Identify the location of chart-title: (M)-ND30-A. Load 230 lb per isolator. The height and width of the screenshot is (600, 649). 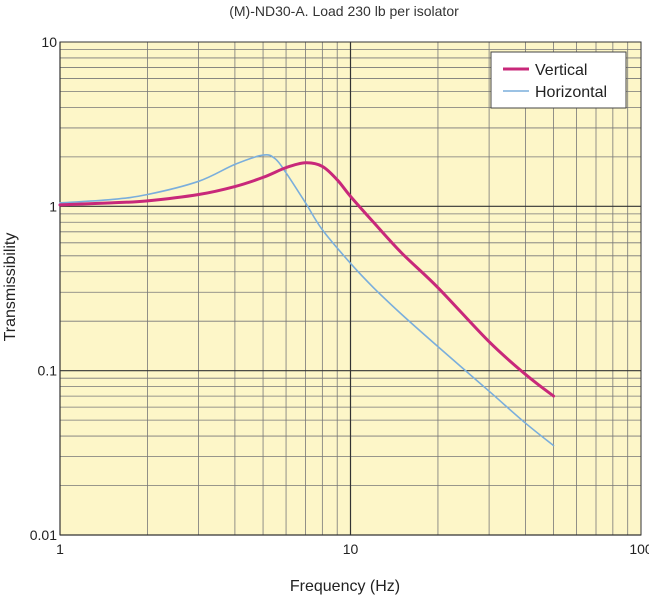
(344, 11).